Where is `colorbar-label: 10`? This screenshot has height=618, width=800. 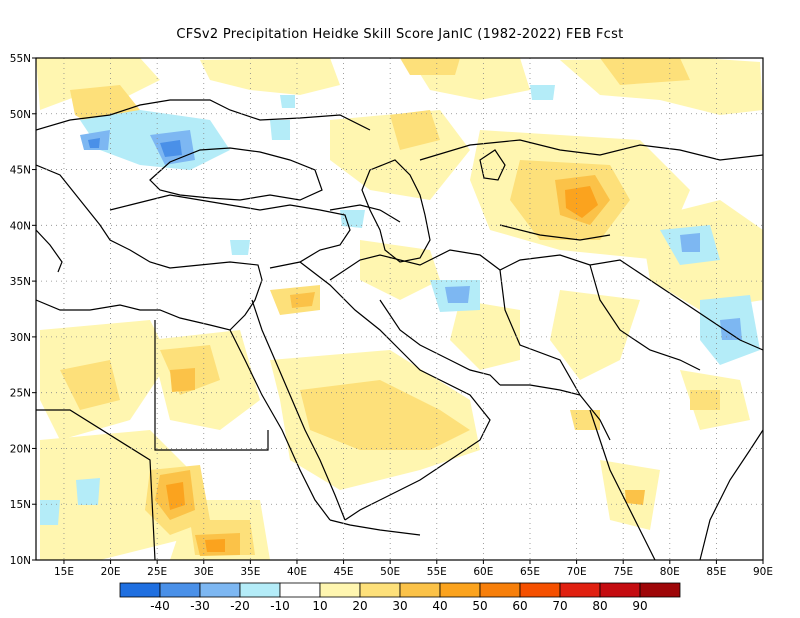 colorbar-label: 10 is located at coordinates (319, 606).